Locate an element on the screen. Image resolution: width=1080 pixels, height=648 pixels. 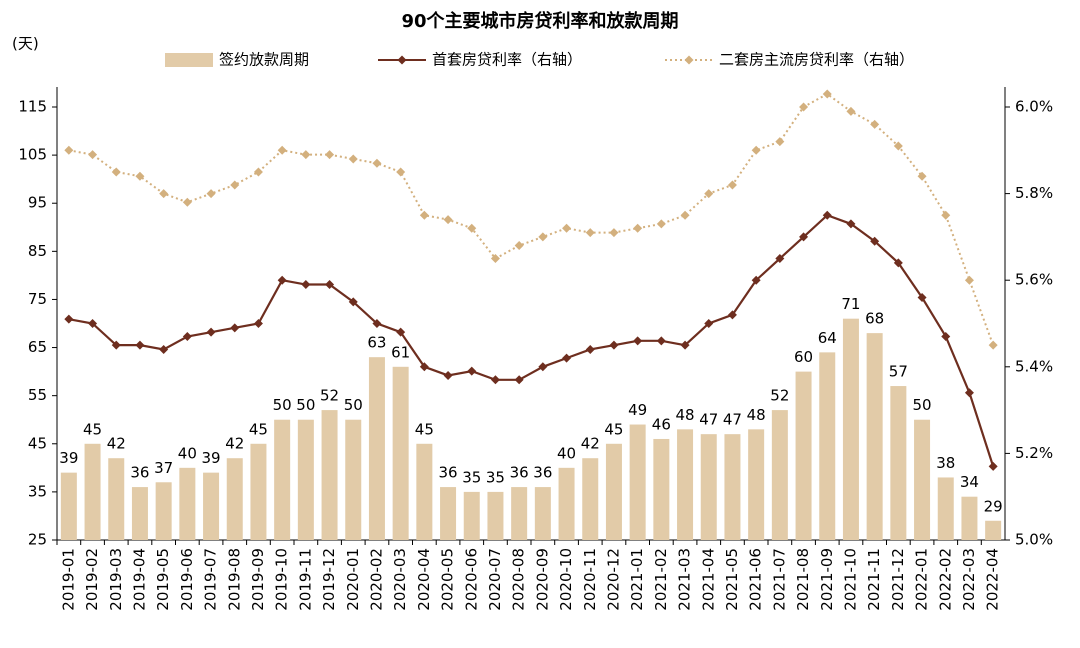
bar-value-label: 49 is located at coordinates (637, 410).